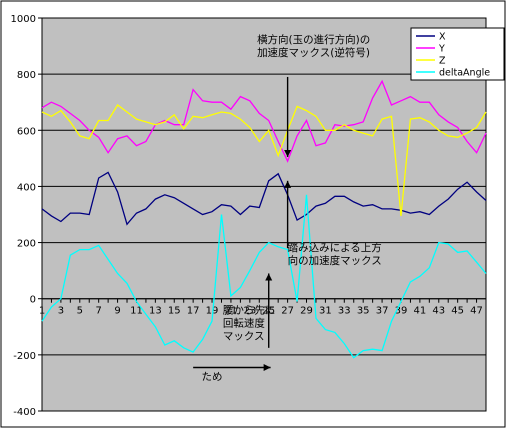 This screenshot has height=433, width=507. Describe the element at coordinates (264, 198) in the screenshot. I see `series-line-x` at that location.